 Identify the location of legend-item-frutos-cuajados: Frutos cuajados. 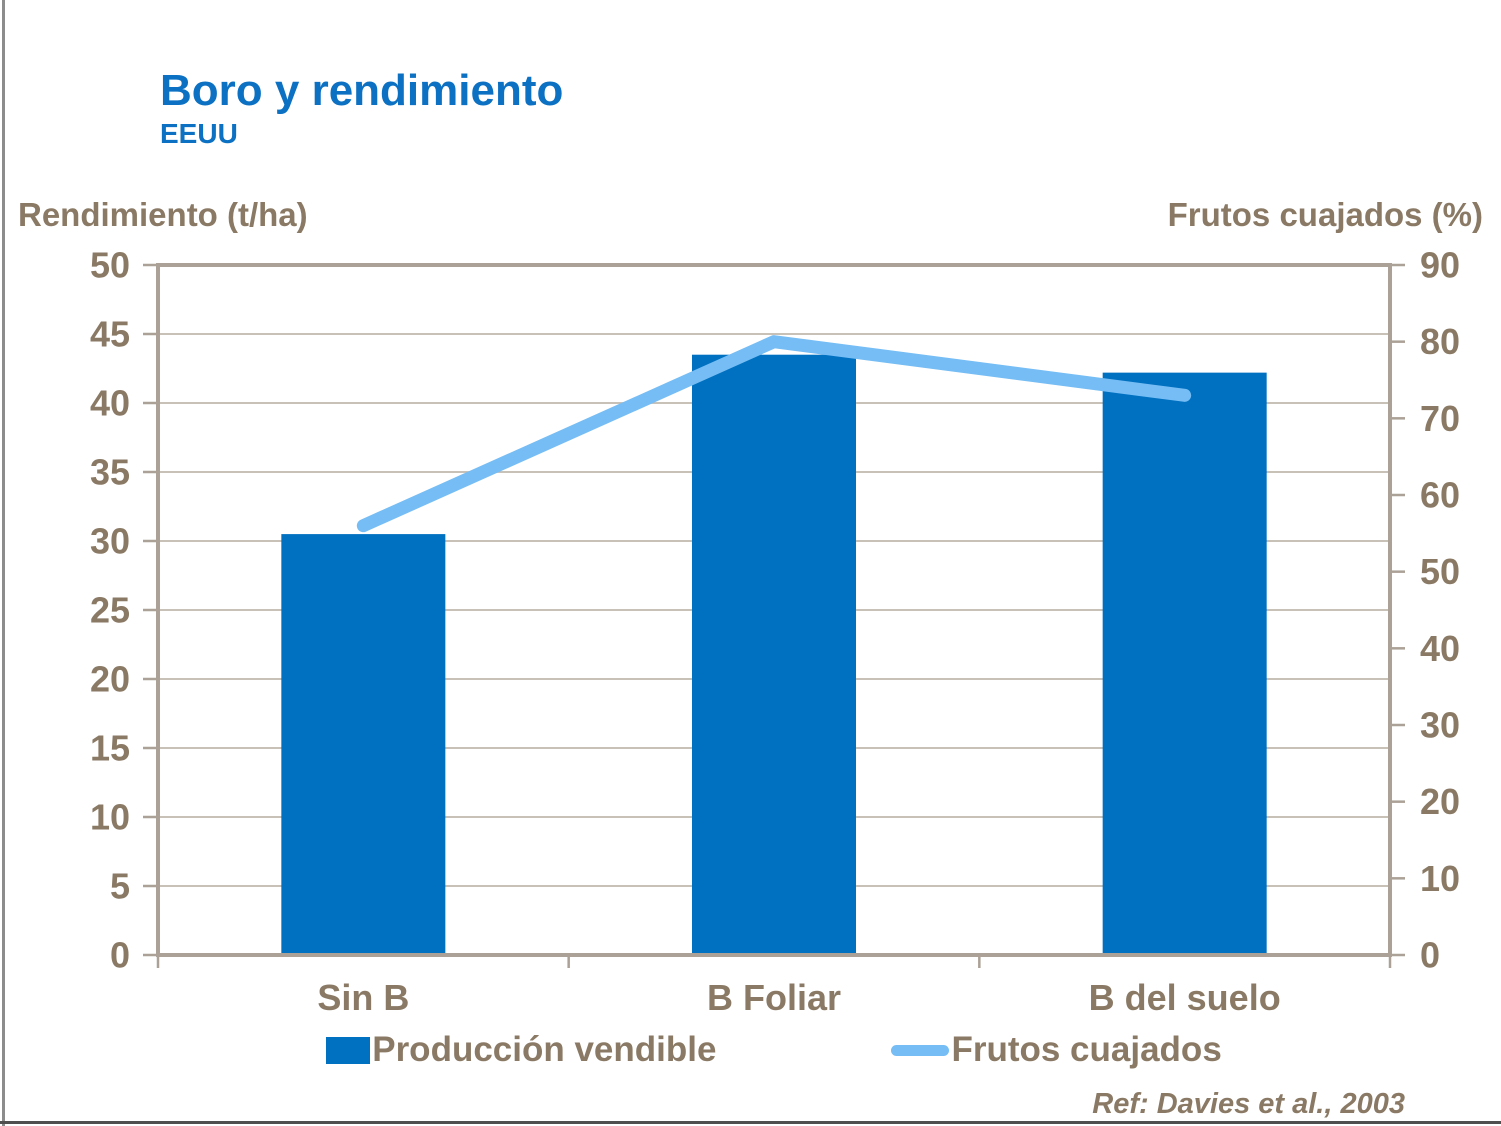
(1056, 1050).